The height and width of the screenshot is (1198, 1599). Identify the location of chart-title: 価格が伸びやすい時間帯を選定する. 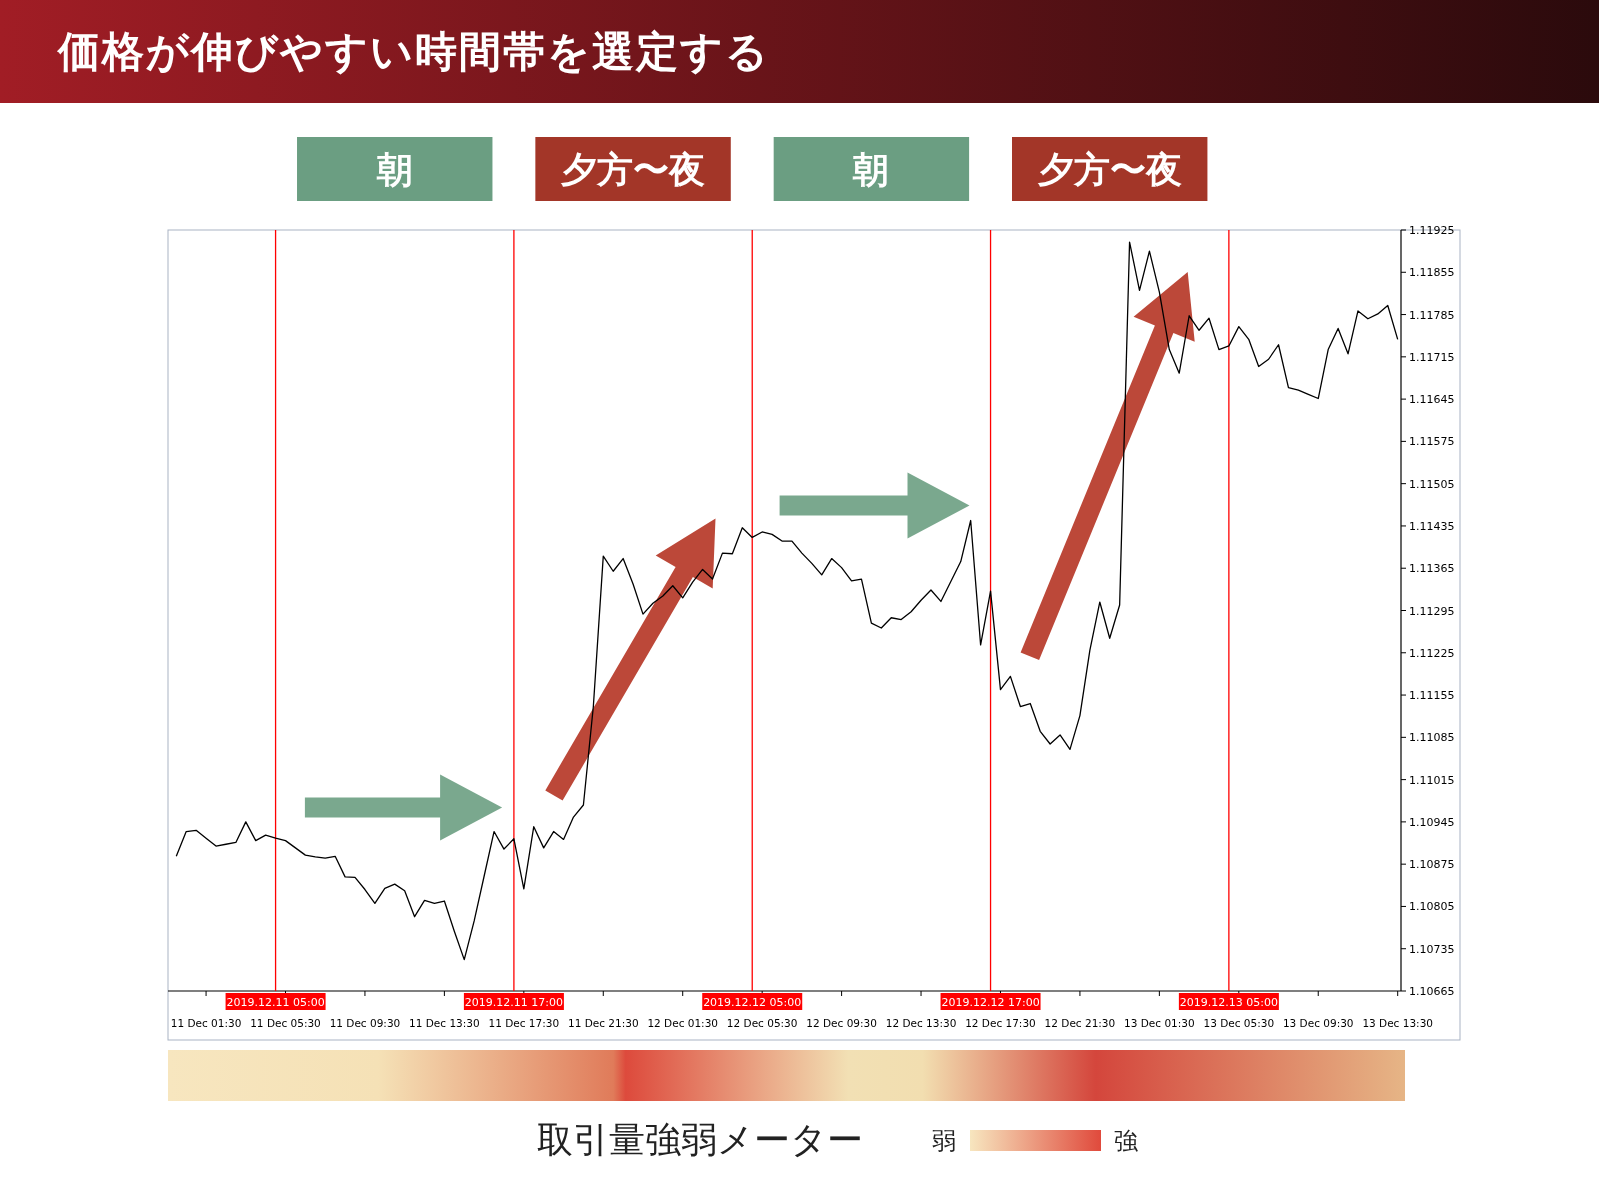
(413, 52).